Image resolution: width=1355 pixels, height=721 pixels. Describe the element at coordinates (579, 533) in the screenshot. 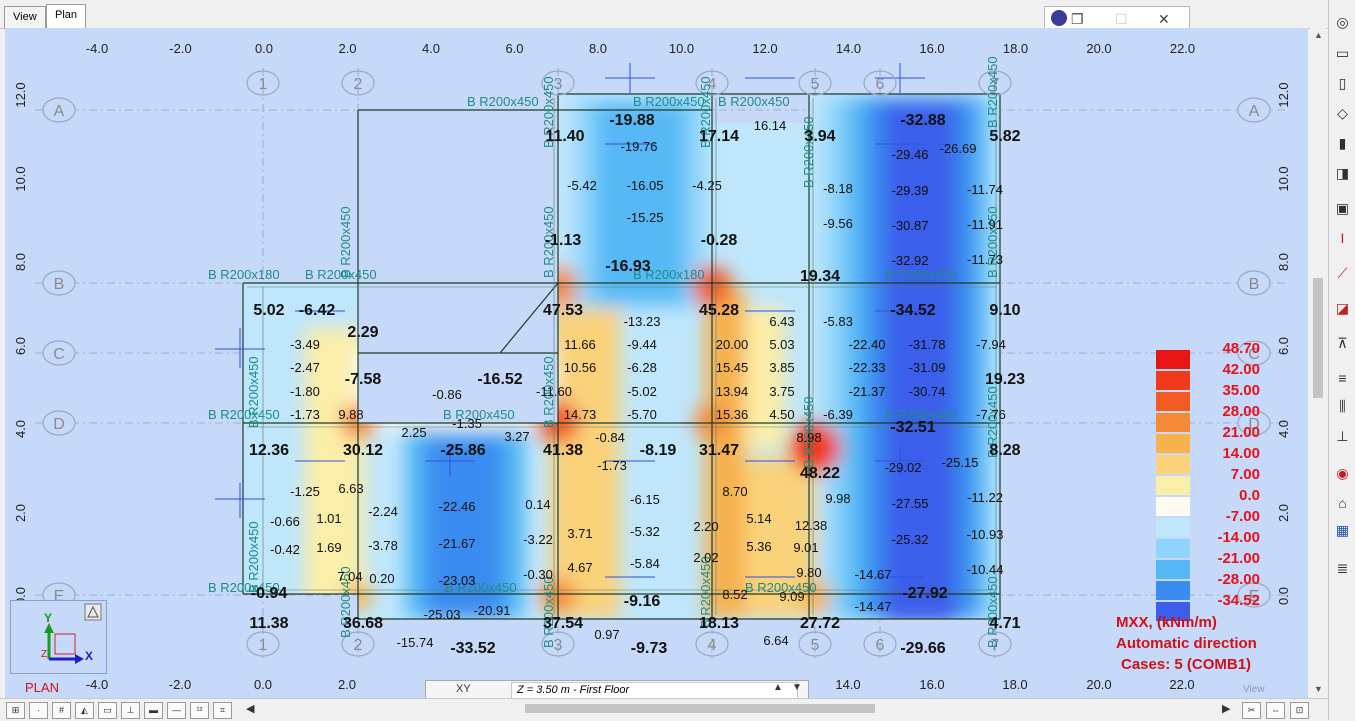

I see `moment-value: 3.71` at that location.